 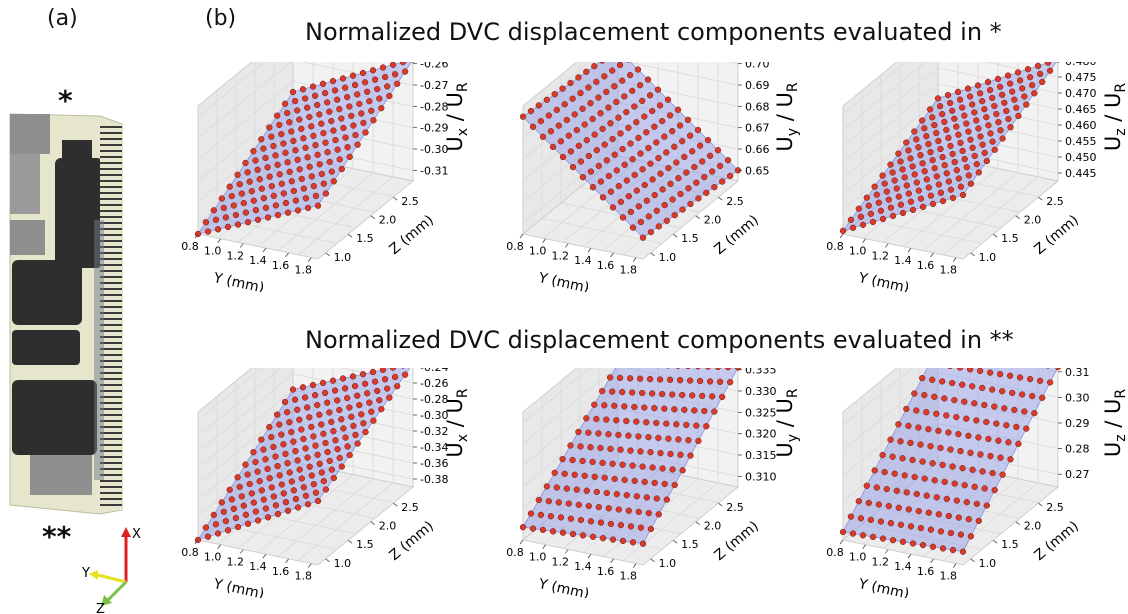 I want to click on z-tick-label: 0.69, so click(x=757, y=85).